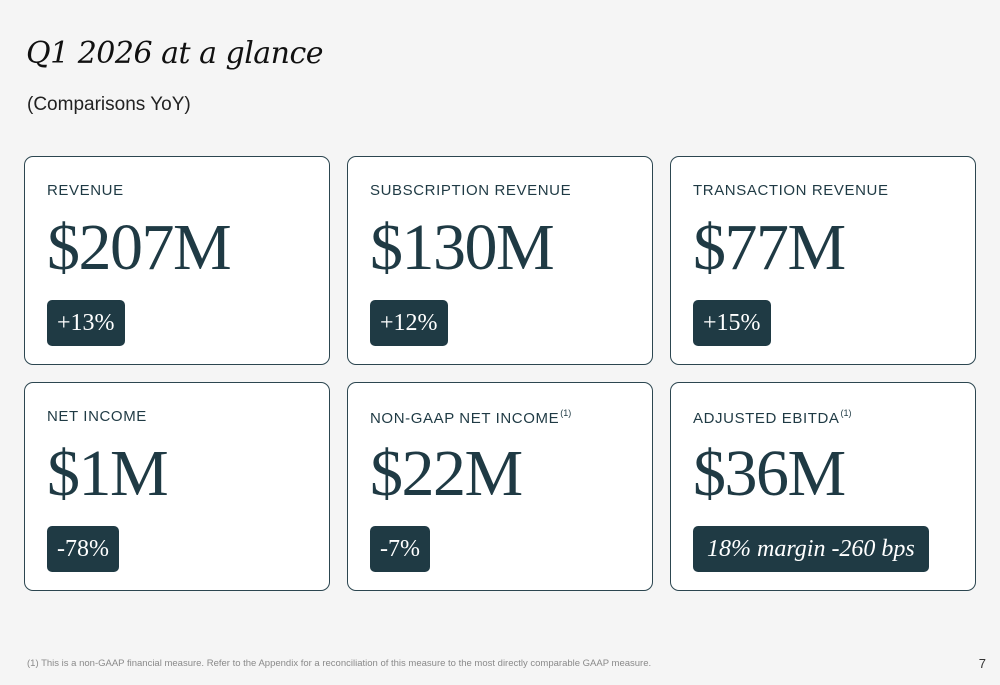  Describe the element at coordinates (465, 418) in the screenshot. I see `metric-label-text: NON-GAAP NET INCOME` at that location.